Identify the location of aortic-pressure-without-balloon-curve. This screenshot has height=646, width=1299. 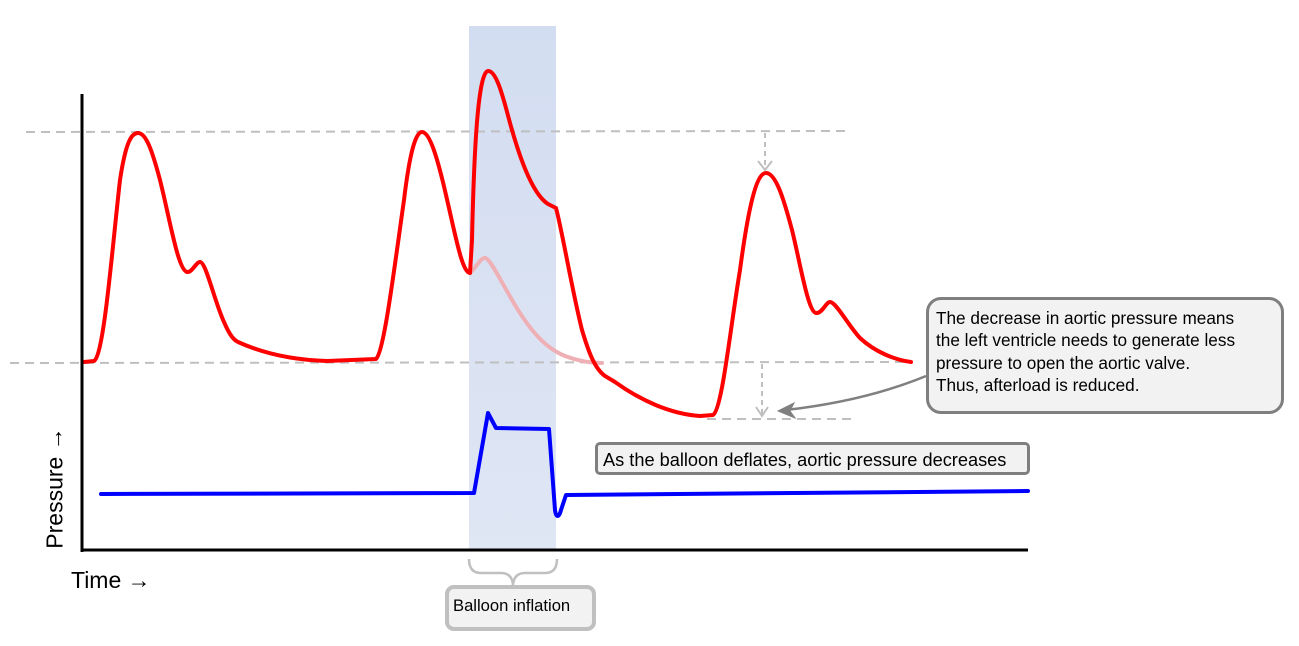
(536, 310).